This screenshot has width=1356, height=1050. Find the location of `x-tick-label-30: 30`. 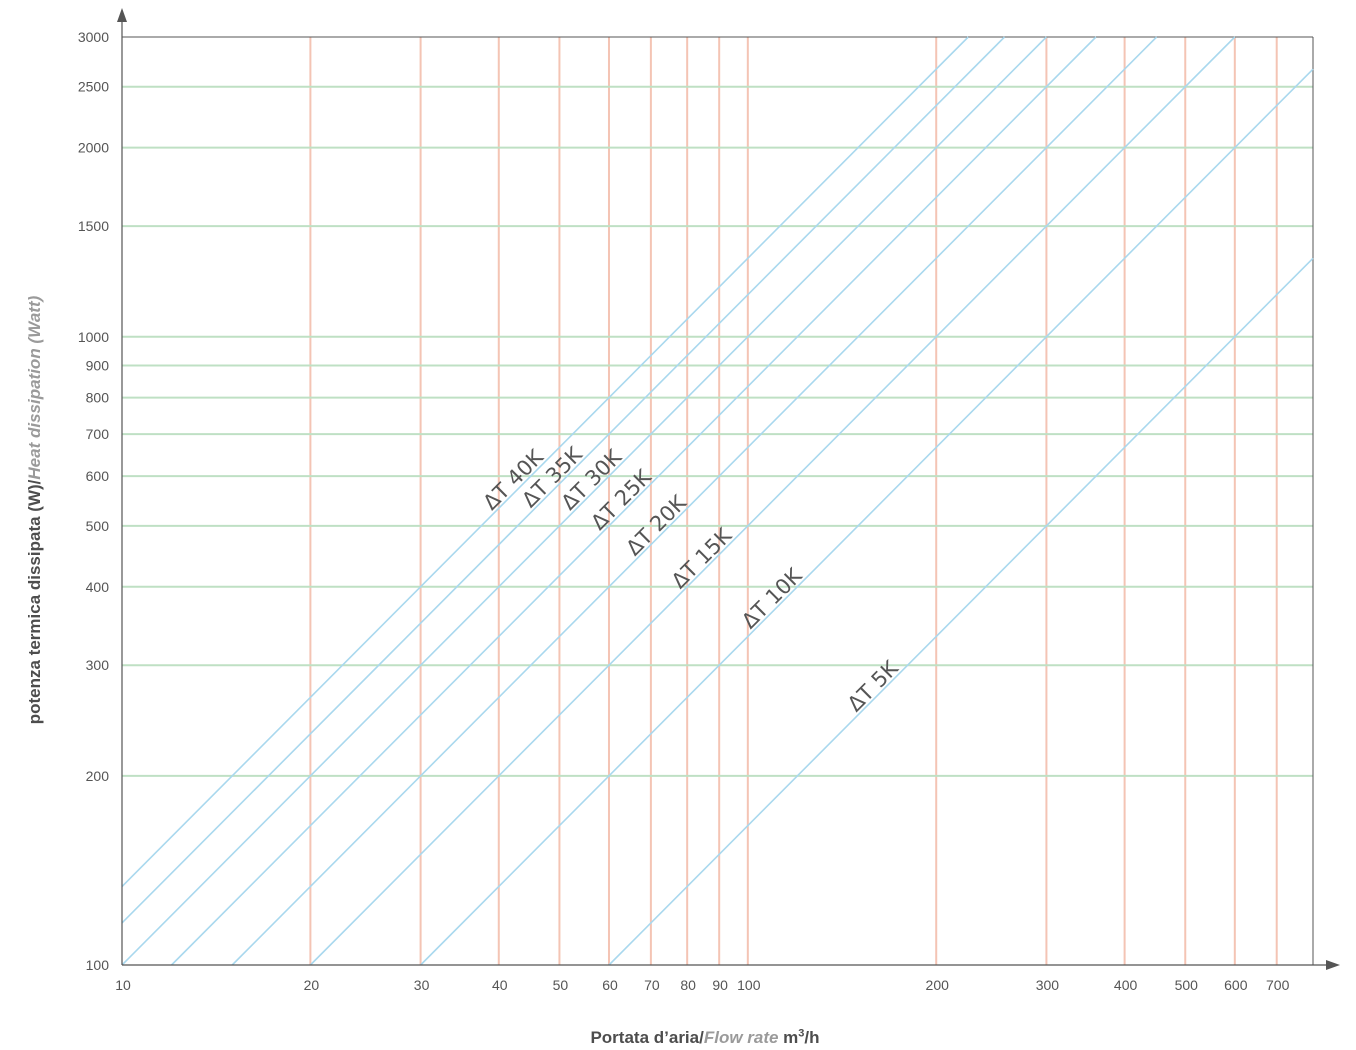

x-tick-label-30: 30 is located at coordinates (422, 985).